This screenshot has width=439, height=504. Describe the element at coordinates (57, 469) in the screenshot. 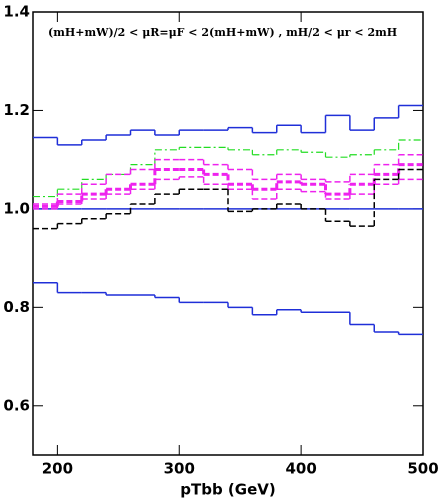

I see `x-tick-label: 200` at that location.